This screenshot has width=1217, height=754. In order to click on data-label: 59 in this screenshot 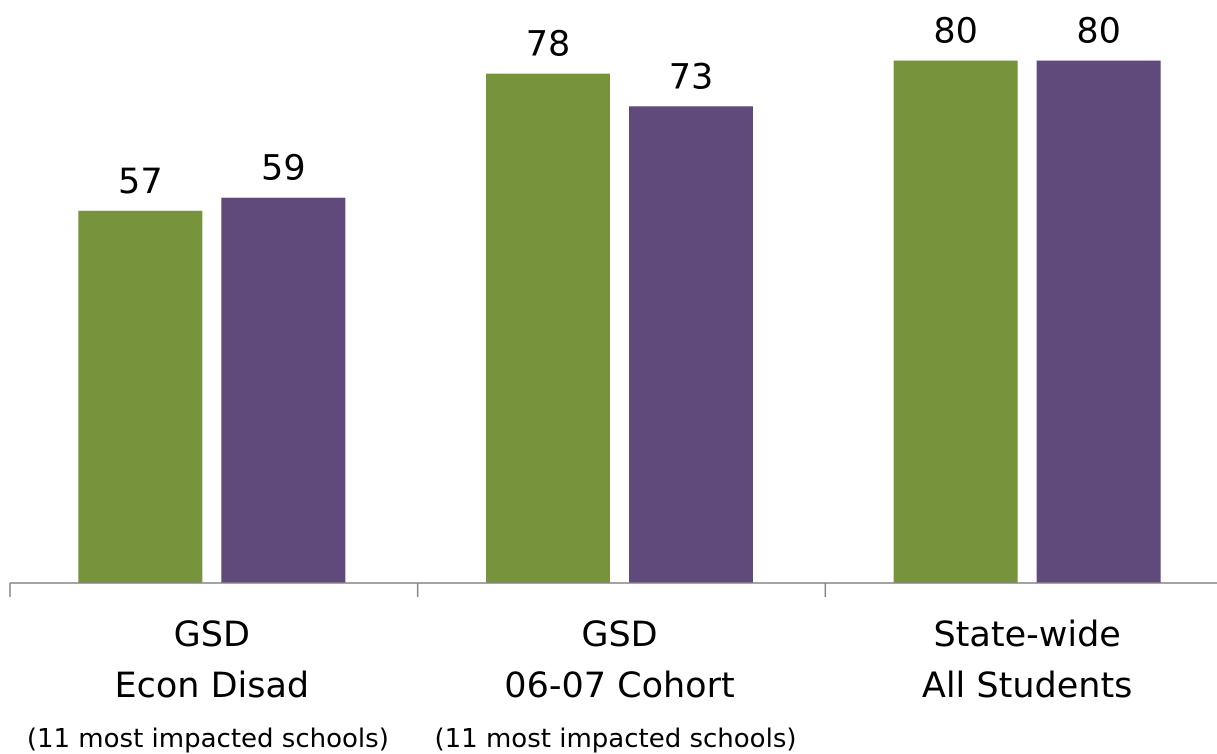, I will do `click(283, 169)`.